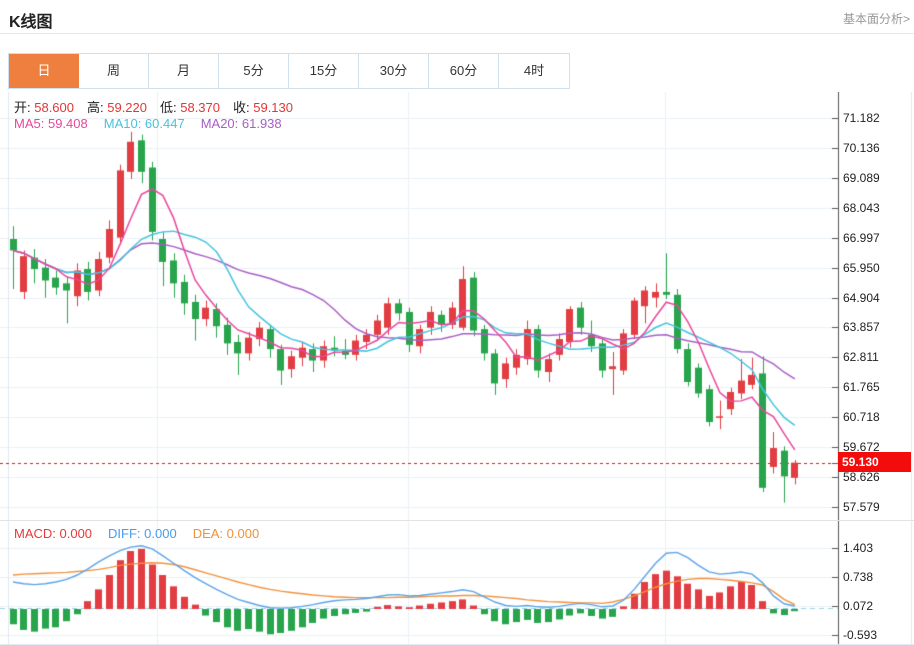 This screenshot has width=914, height=645. I want to click on price-tick-label: 62.811, so click(861, 357).